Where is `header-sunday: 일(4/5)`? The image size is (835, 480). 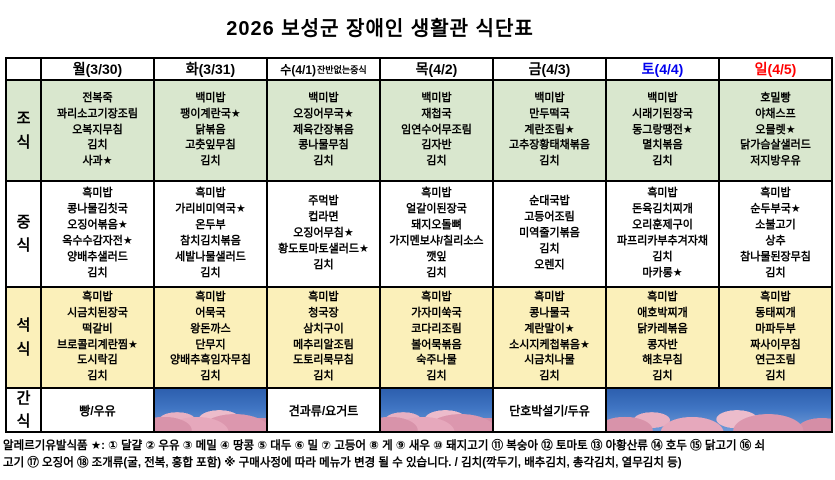
header-sunday: 일(4/5) is located at coordinates (775, 69).